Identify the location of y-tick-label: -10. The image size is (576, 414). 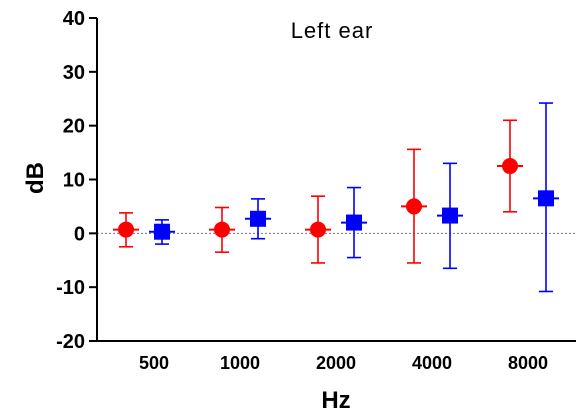
(70, 288).